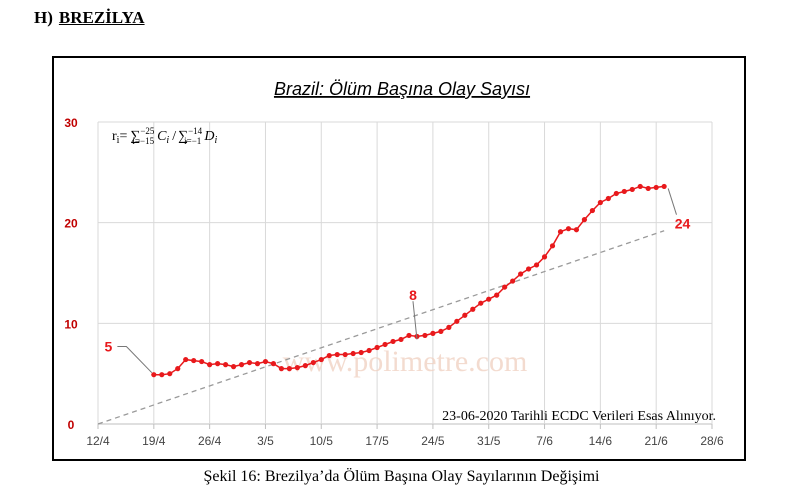 This screenshot has width=803, height=499. Describe the element at coordinates (123, 136) in the screenshot. I see `formula-eq: =` at that location.